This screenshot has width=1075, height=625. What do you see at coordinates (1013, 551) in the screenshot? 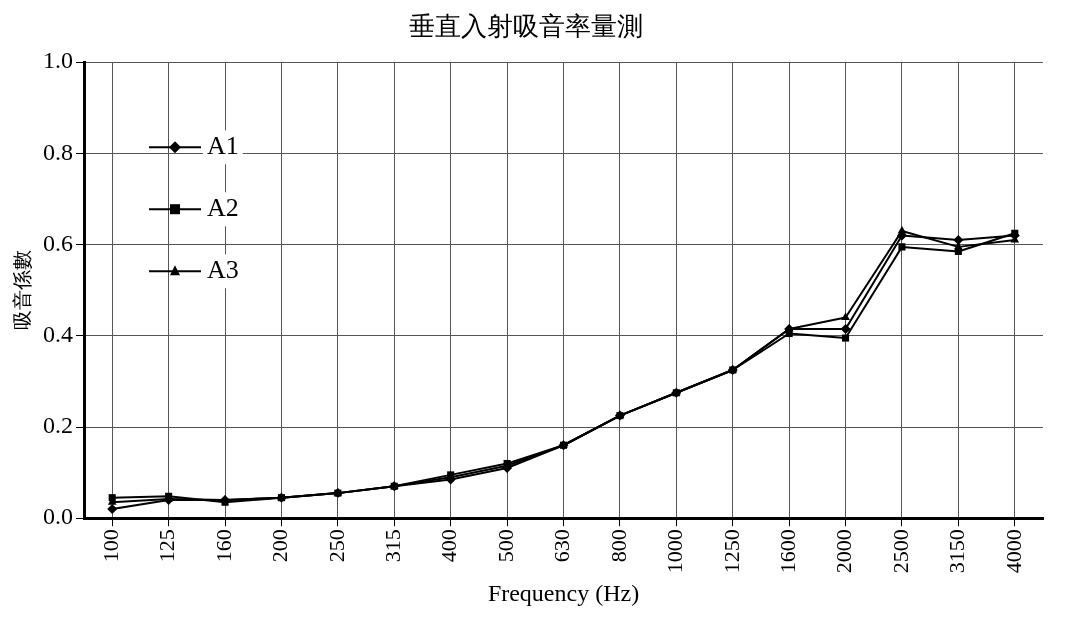
I see `x-tick-label: 4000` at bounding box center [1013, 551].